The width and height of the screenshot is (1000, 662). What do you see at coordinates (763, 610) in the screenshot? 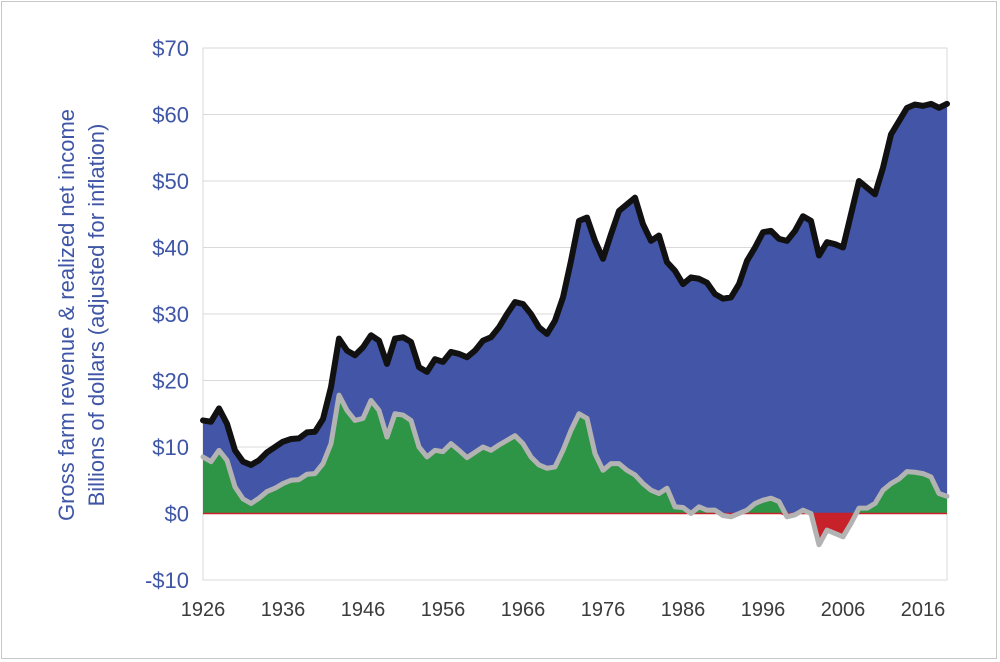
I see `x-tick-label: 1996` at bounding box center [763, 610].